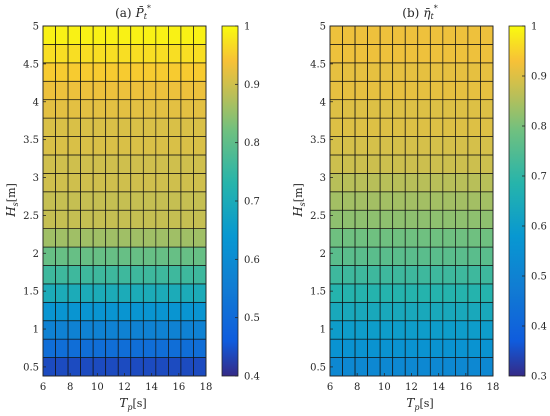 Image resolution: width=550 pixels, height=416 pixels. Describe the element at coordinates (252, 318) in the screenshot. I see `colorbar-tick-label: 0.5` at that location.